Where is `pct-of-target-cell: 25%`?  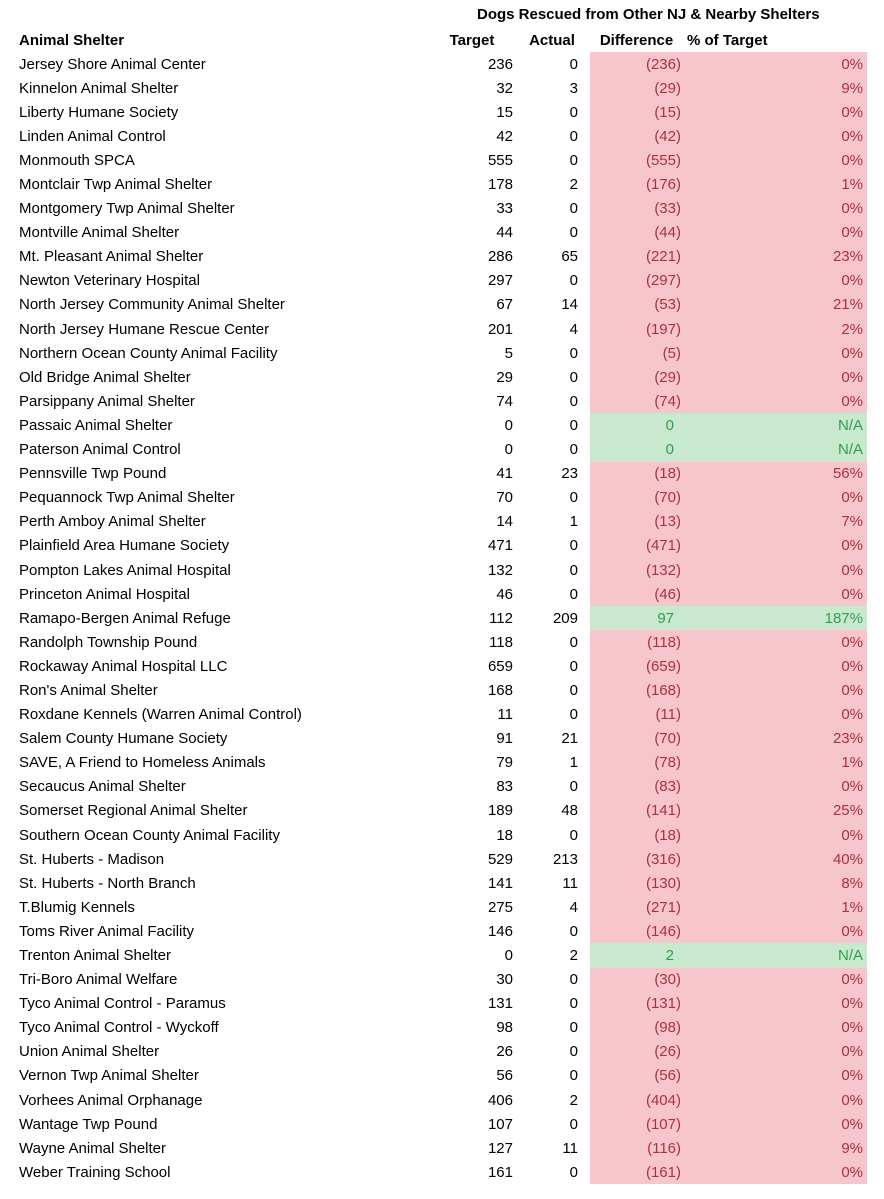
pct-of-target-cell: 25% is located at coordinates (775, 810).